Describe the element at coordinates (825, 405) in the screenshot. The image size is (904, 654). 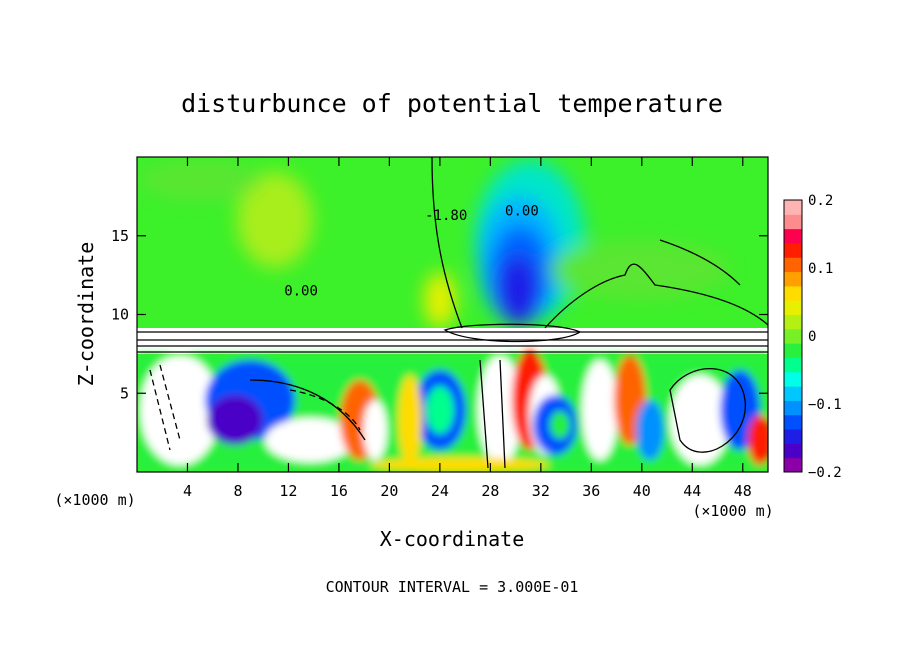
I see `colorbar-tick-label: −0.1` at that location.